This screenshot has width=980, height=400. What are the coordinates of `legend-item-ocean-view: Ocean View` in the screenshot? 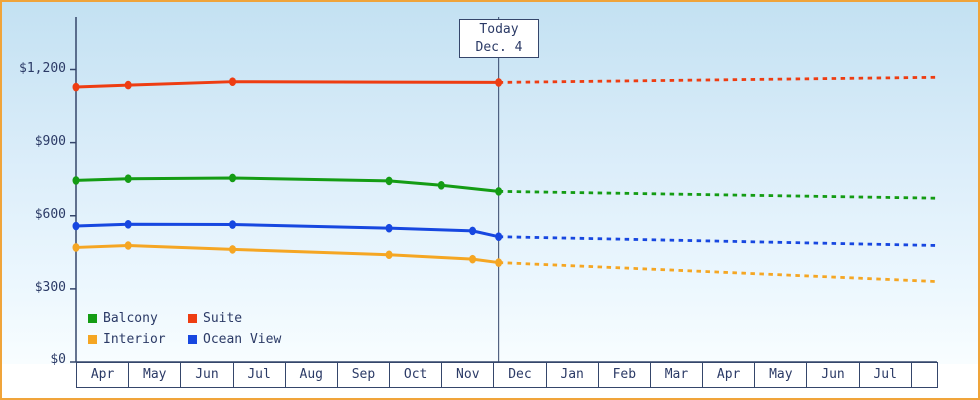 It's located at (234, 339).